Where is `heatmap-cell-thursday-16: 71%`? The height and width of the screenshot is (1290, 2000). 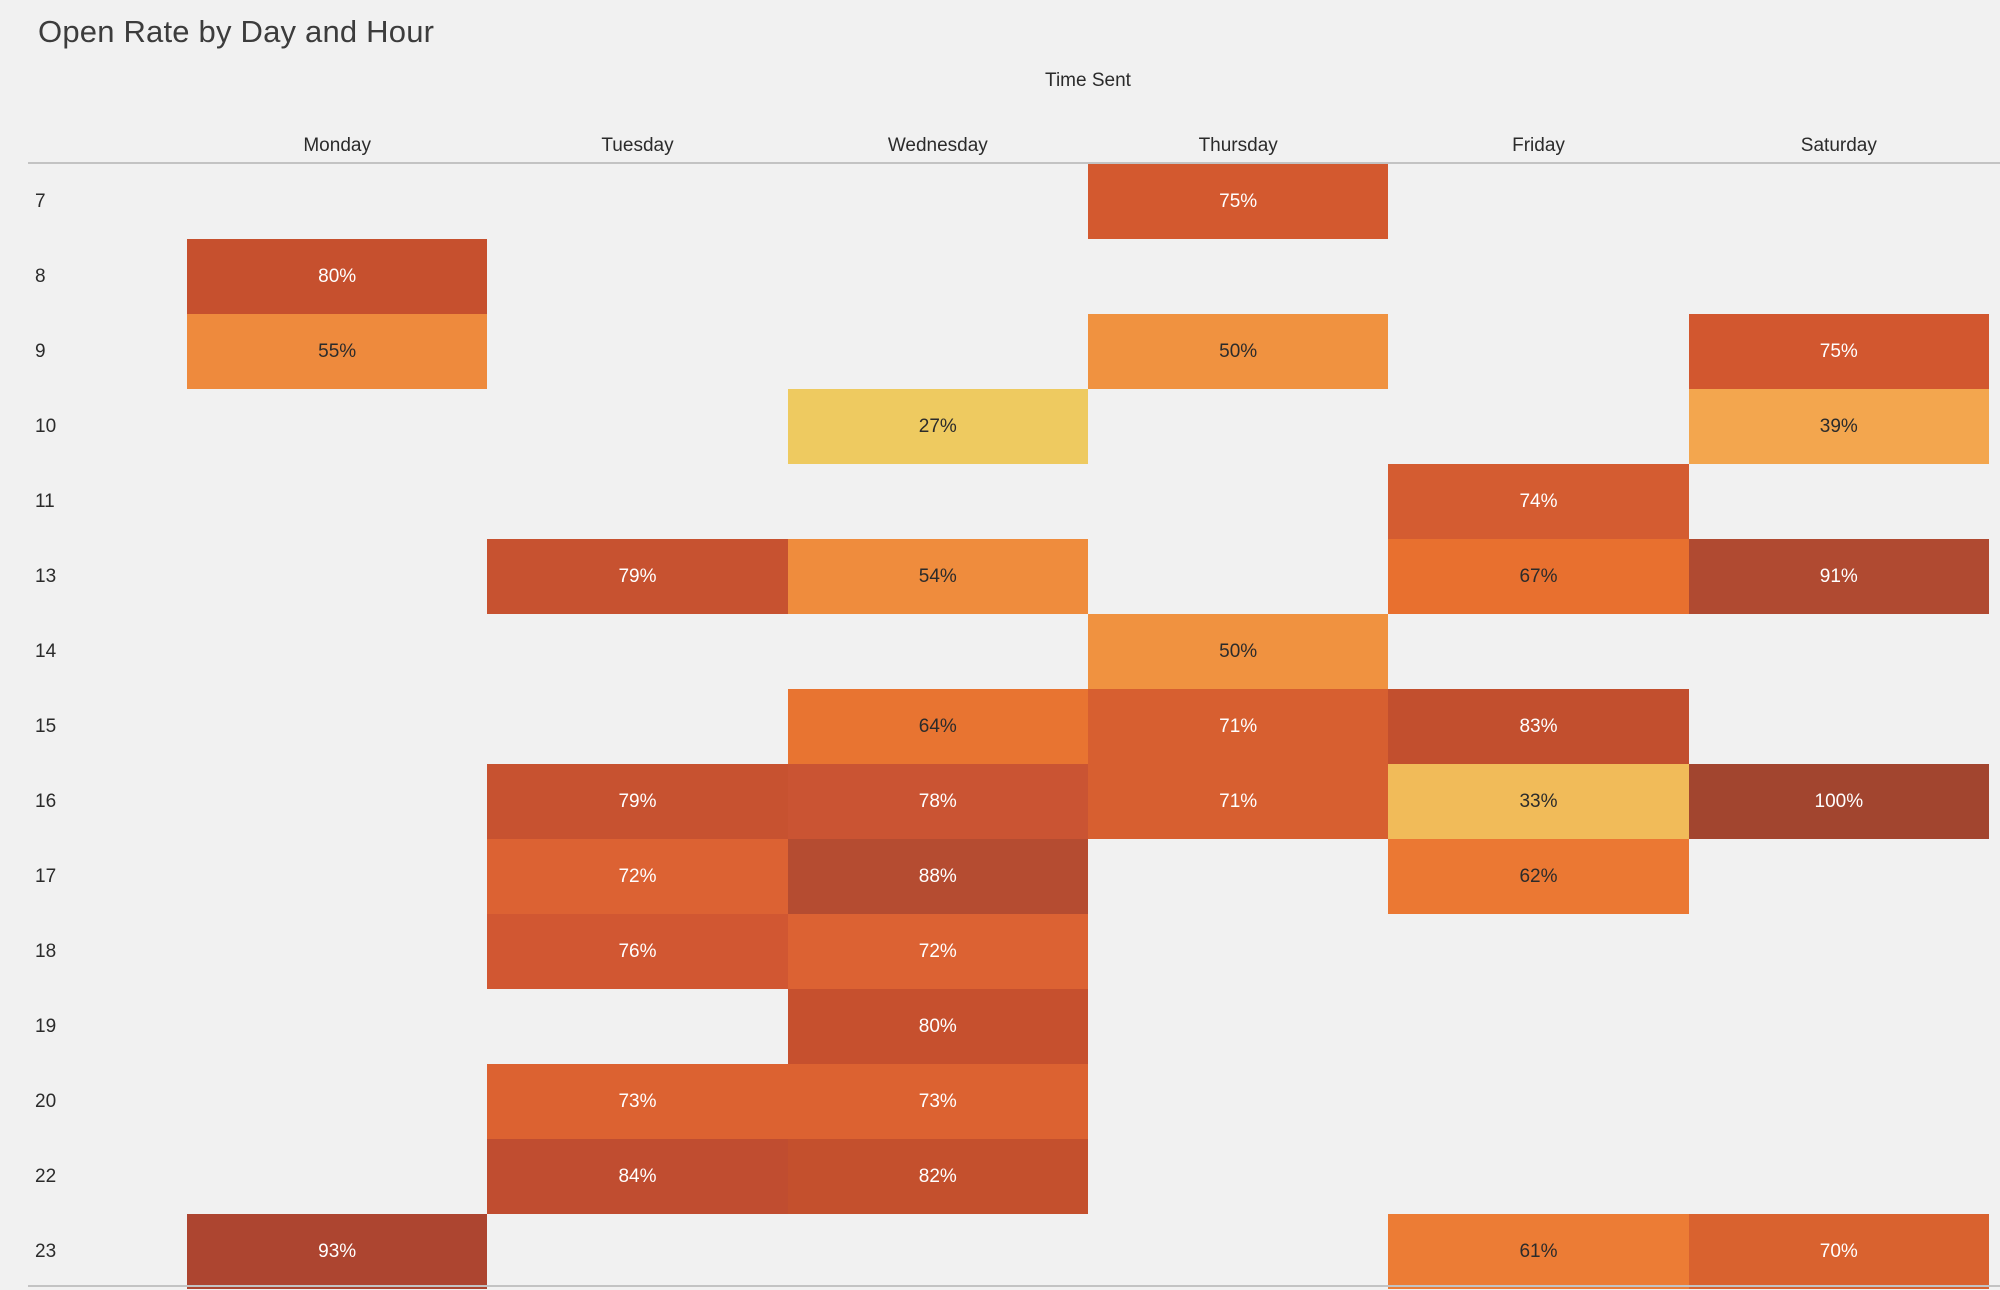 heatmap-cell-thursday-16: 71% is located at coordinates (1238, 801).